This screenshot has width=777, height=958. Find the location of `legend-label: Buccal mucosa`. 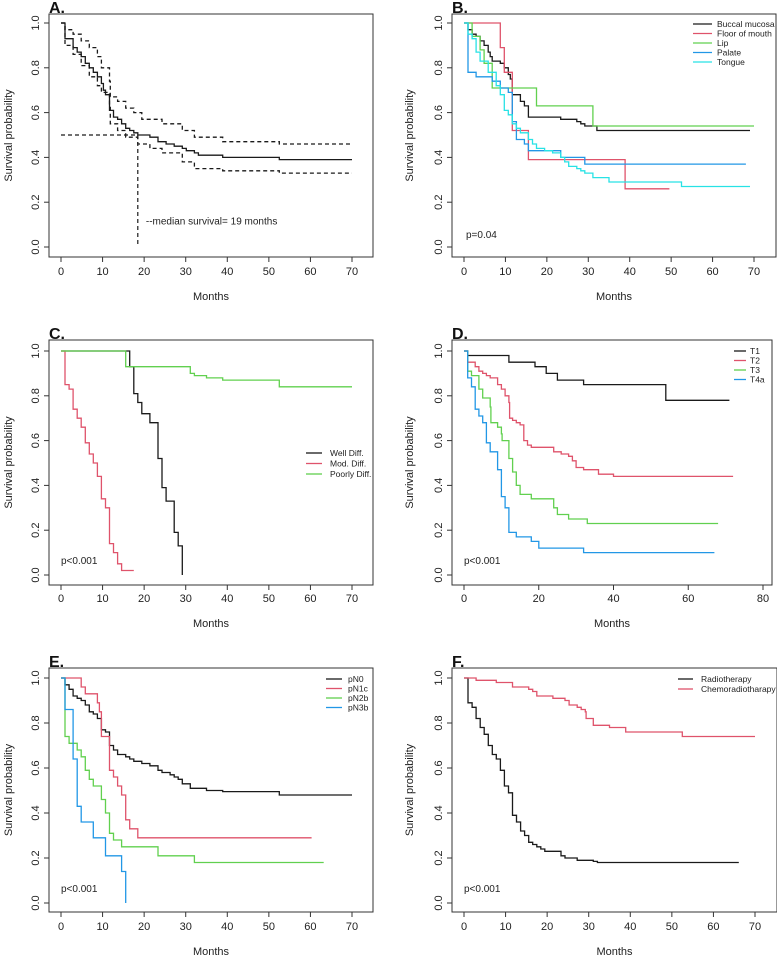

legend-label: Buccal mucosa is located at coordinates (746, 24).